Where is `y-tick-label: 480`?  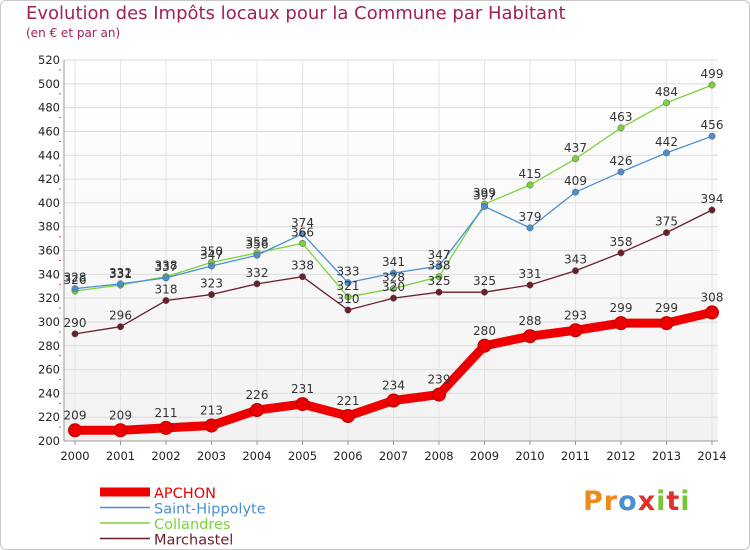
y-tick-label: 480 is located at coordinates (49, 108).